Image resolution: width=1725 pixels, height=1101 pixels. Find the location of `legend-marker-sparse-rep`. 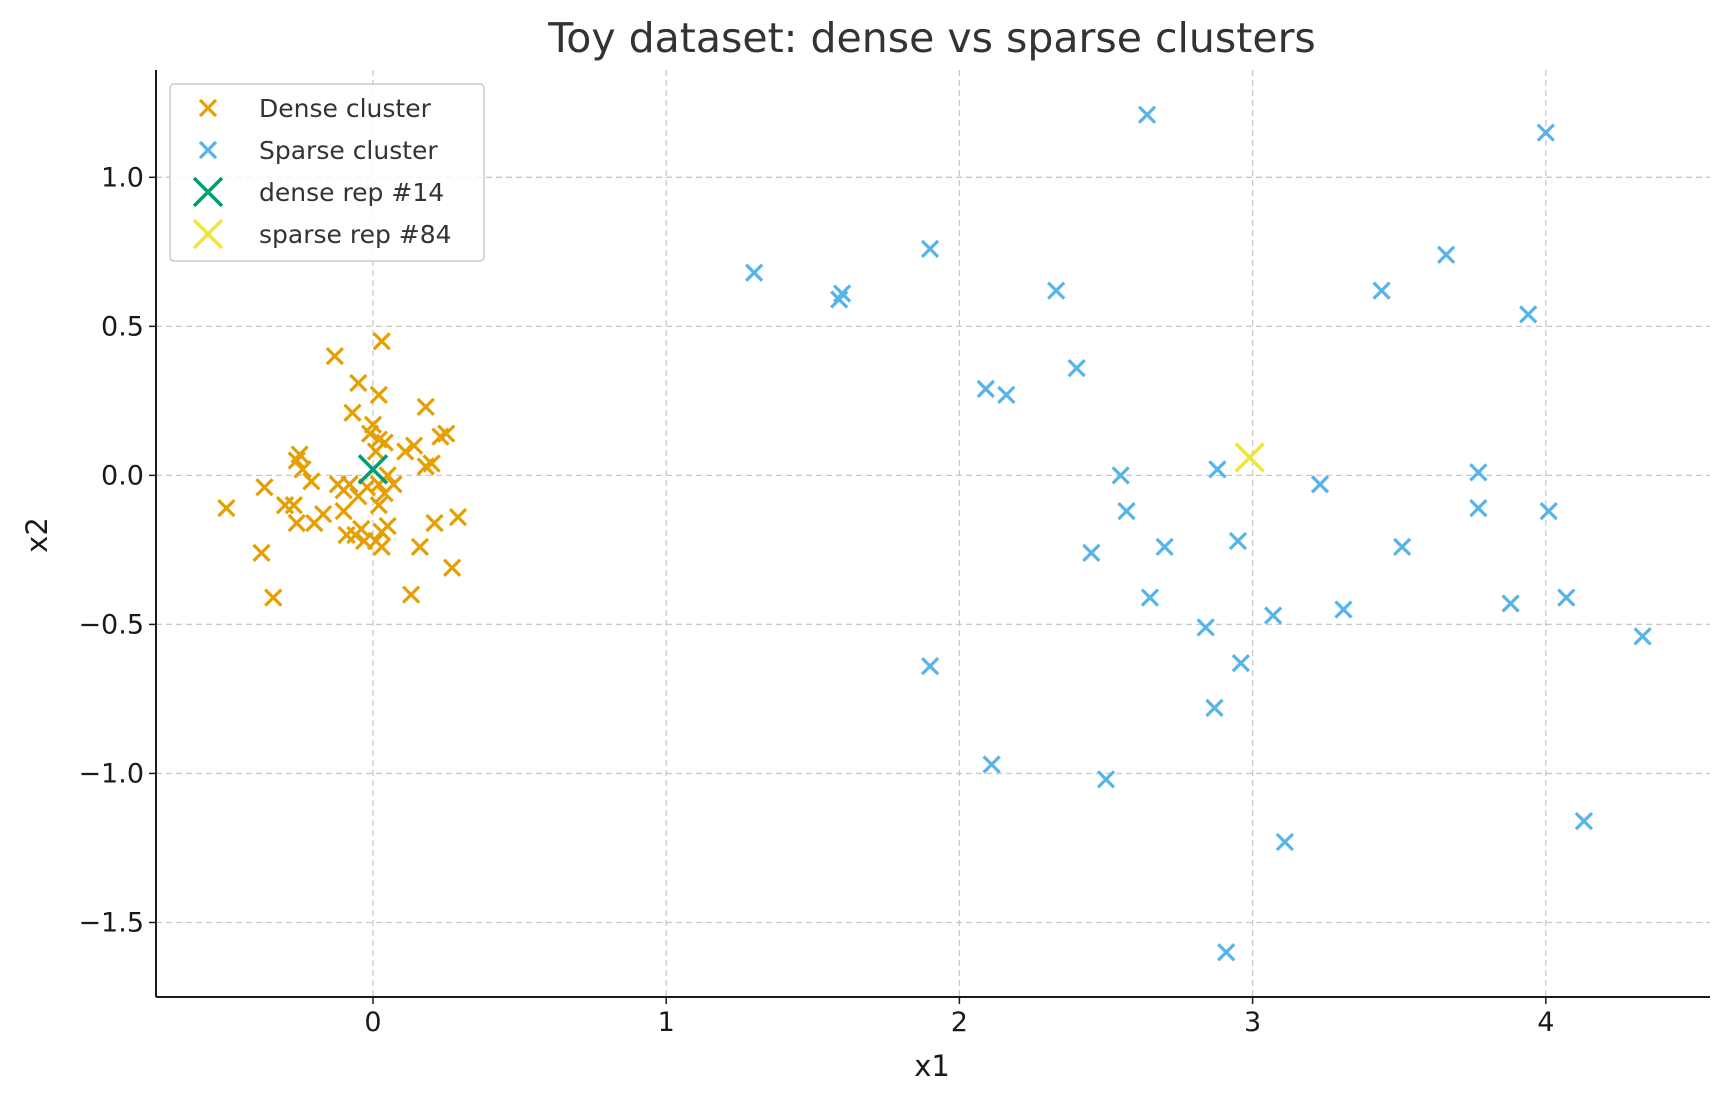

legend-marker-sparse-rep is located at coordinates (208, 234).